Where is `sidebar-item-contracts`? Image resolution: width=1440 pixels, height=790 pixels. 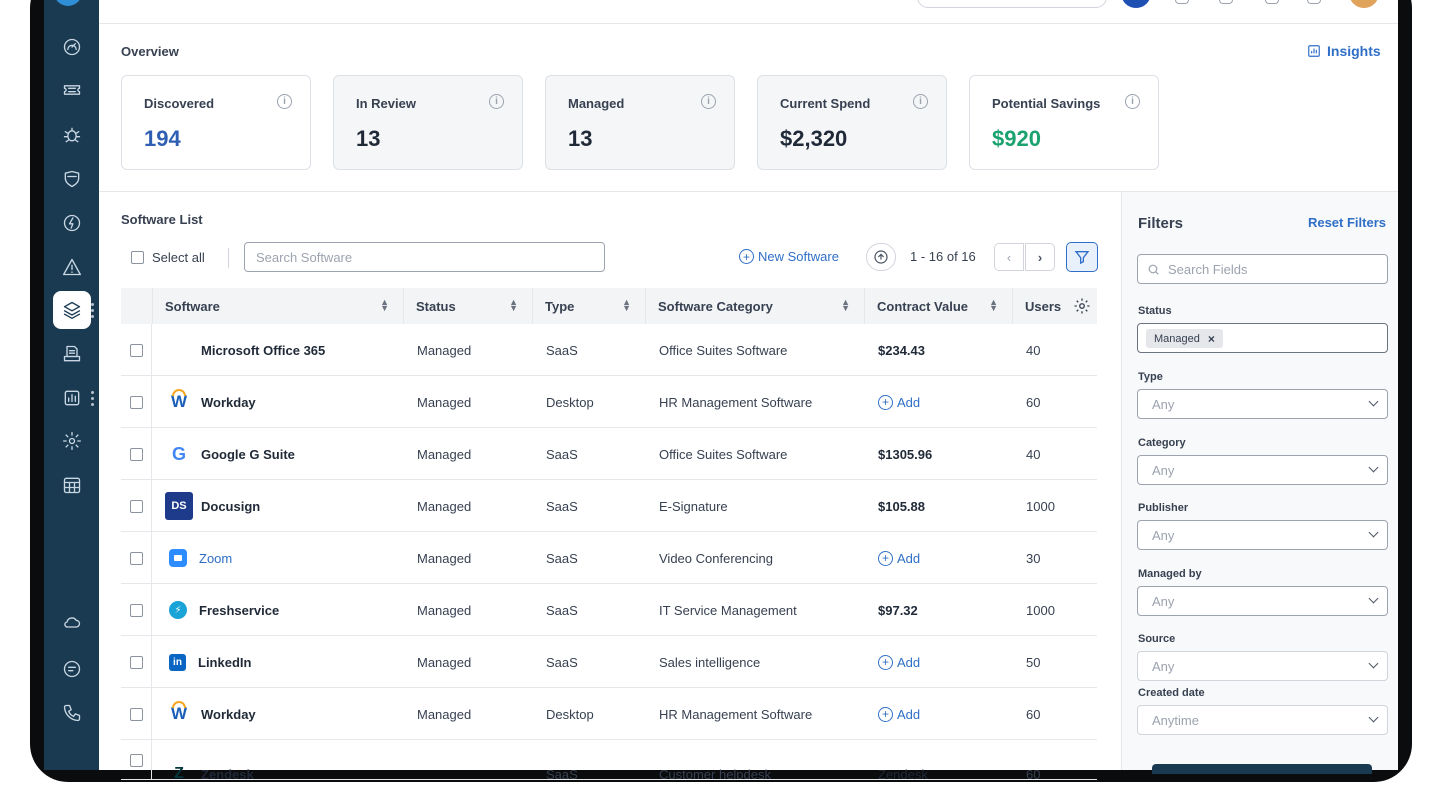
sidebar-item-contracts is located at coordinates (71, 354).